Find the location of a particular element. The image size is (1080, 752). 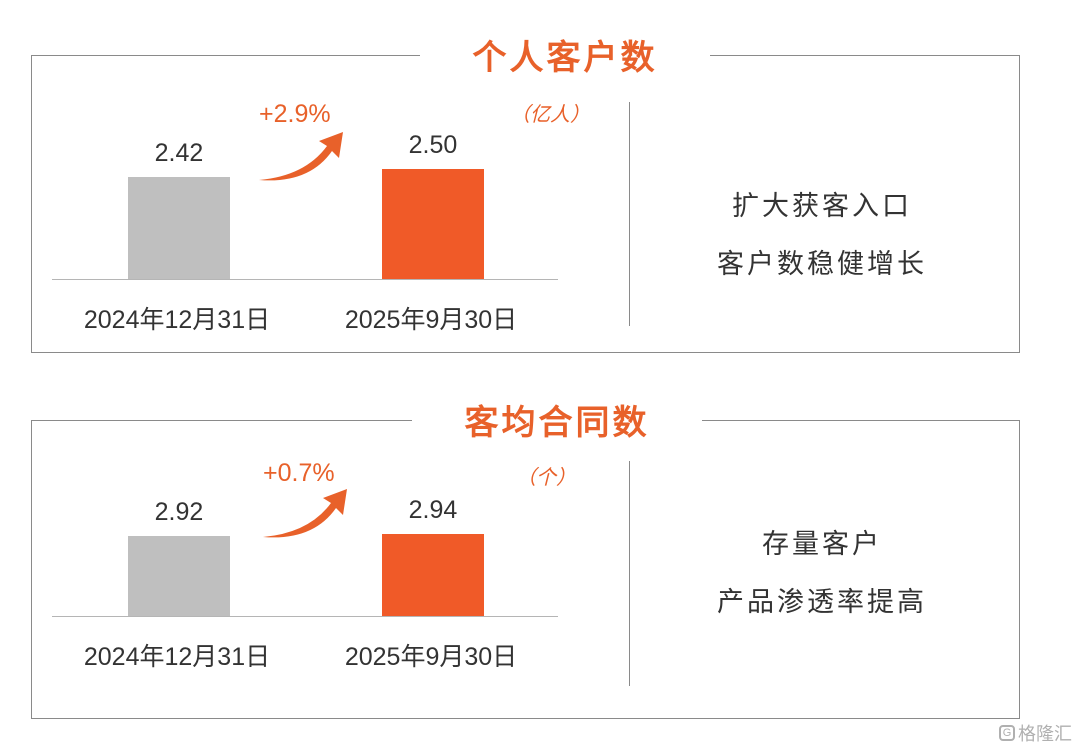

panel-title: 客均合同数 is located at coordinates (557, 419).